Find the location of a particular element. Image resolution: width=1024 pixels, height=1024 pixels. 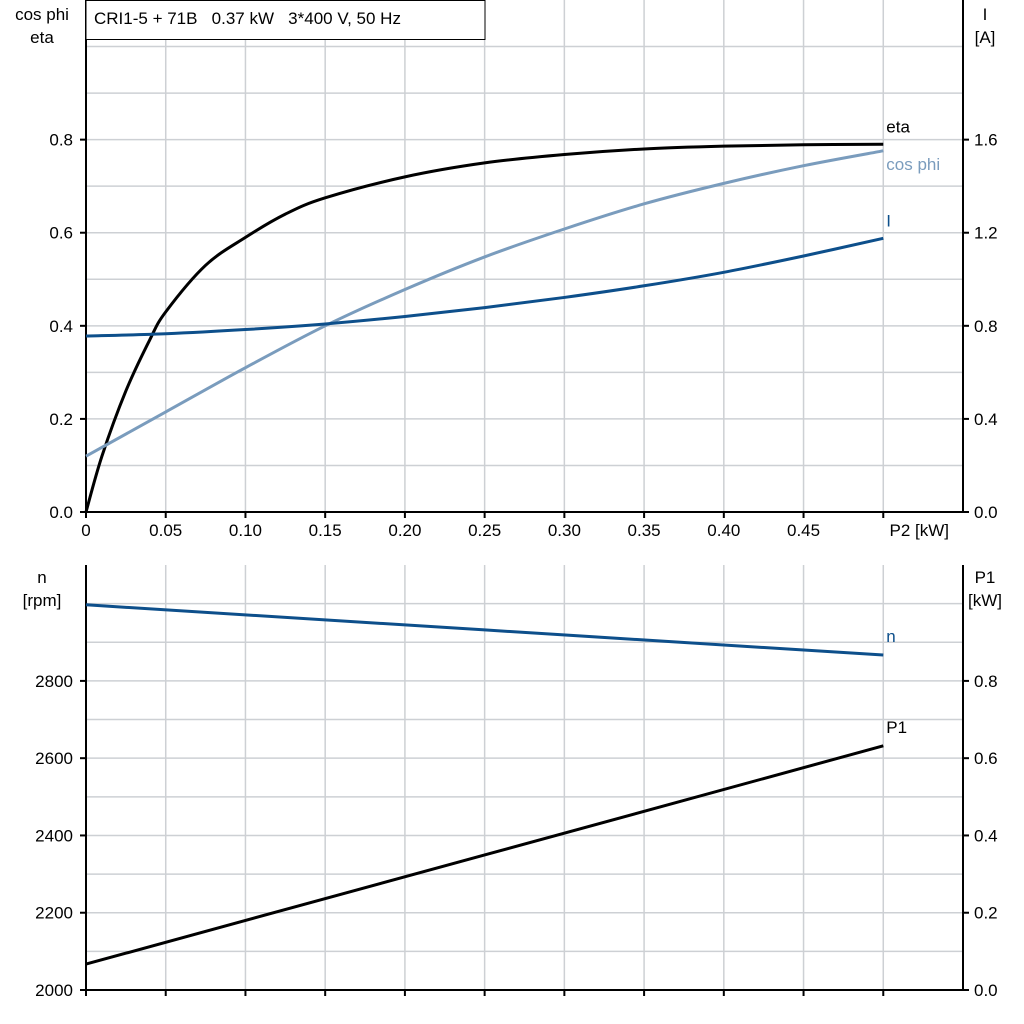

y-axis-label-right: I is located at coordinates (985, 14).